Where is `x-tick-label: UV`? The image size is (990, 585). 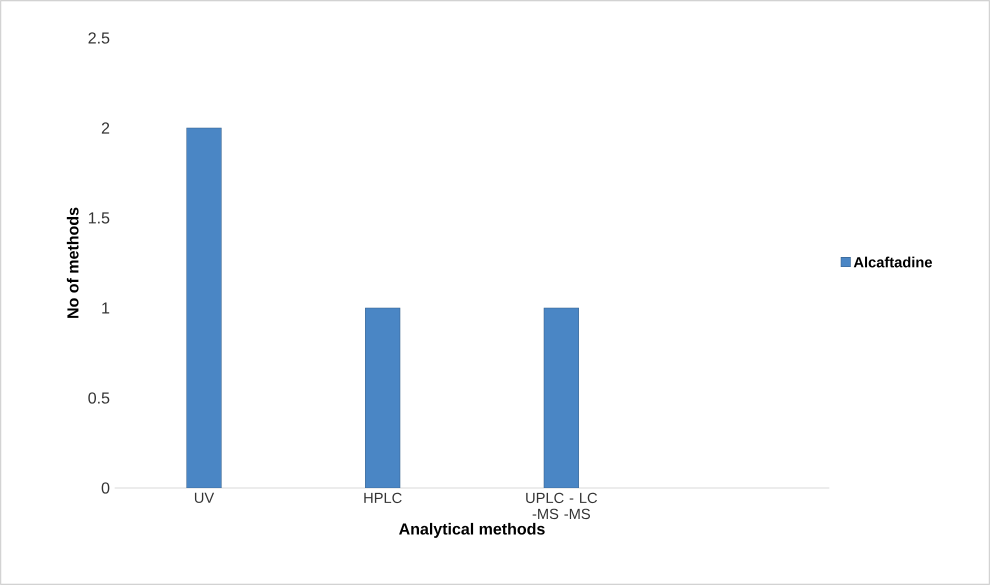 x-tick-label: UV is located at coordinates (204, 497).